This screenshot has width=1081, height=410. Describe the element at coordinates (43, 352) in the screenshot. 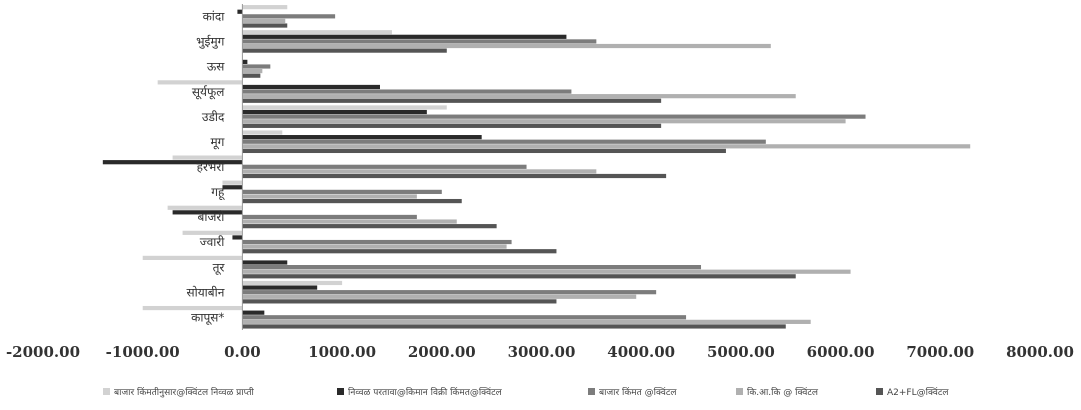

I see `x-tick-label: -2000.00` at that location.